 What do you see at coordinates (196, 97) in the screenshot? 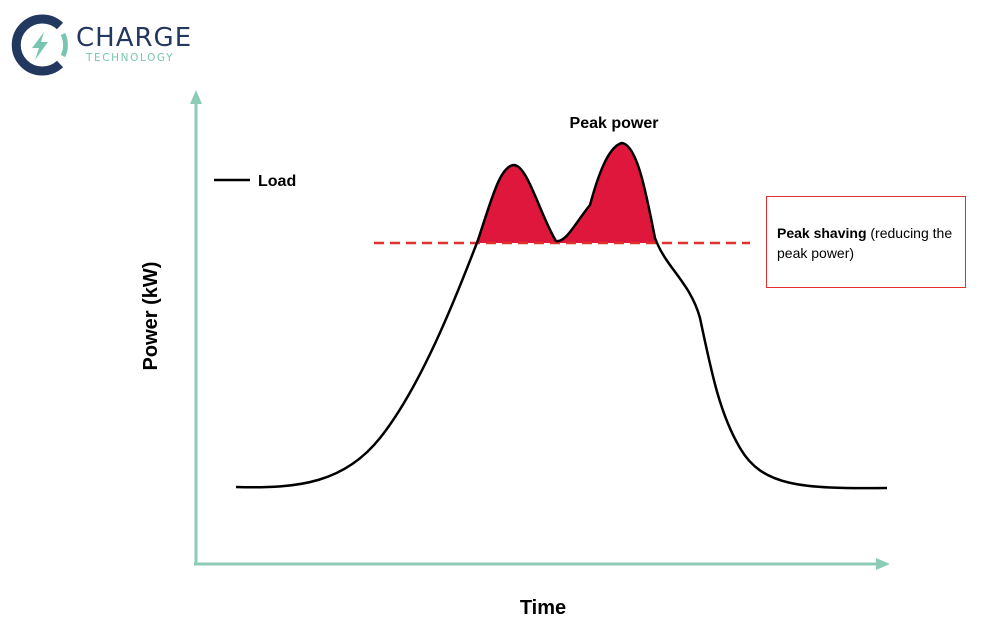
I see `y-axis-arrow` at bounding box center [196, 97].